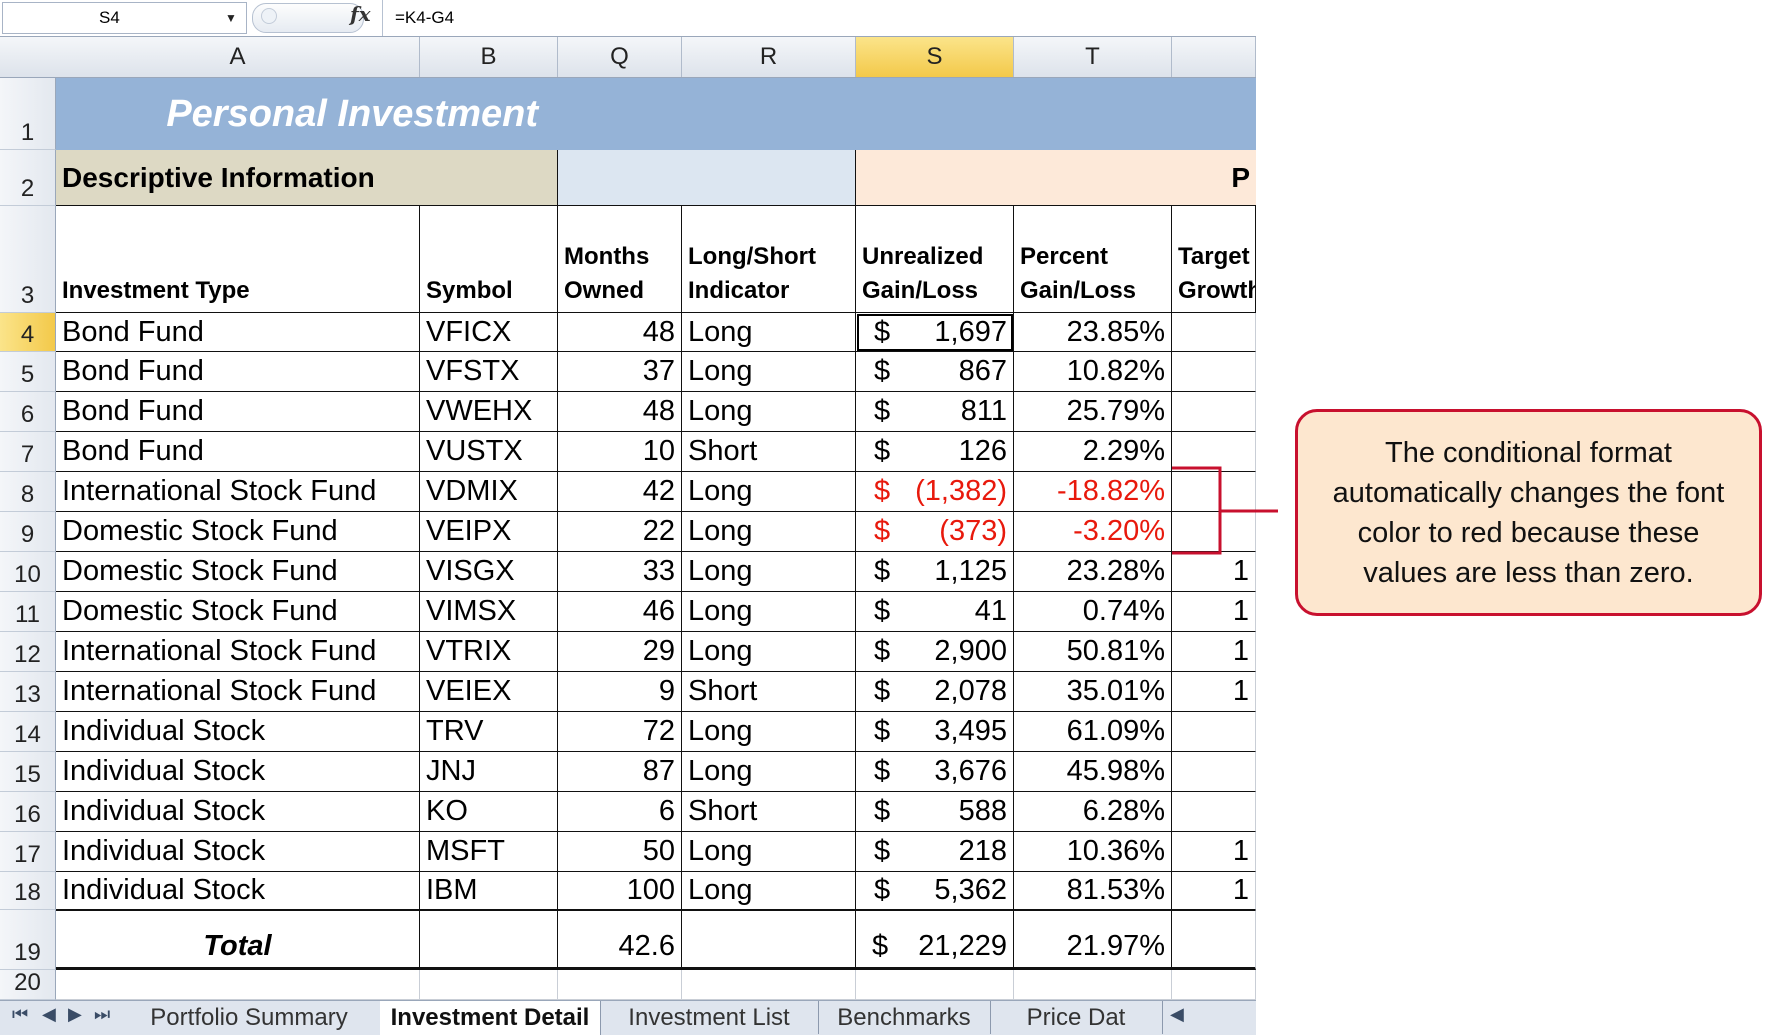 The image size is (1772, 1035). I want to click on cell-symbol: JNJ, so click(489, 772).